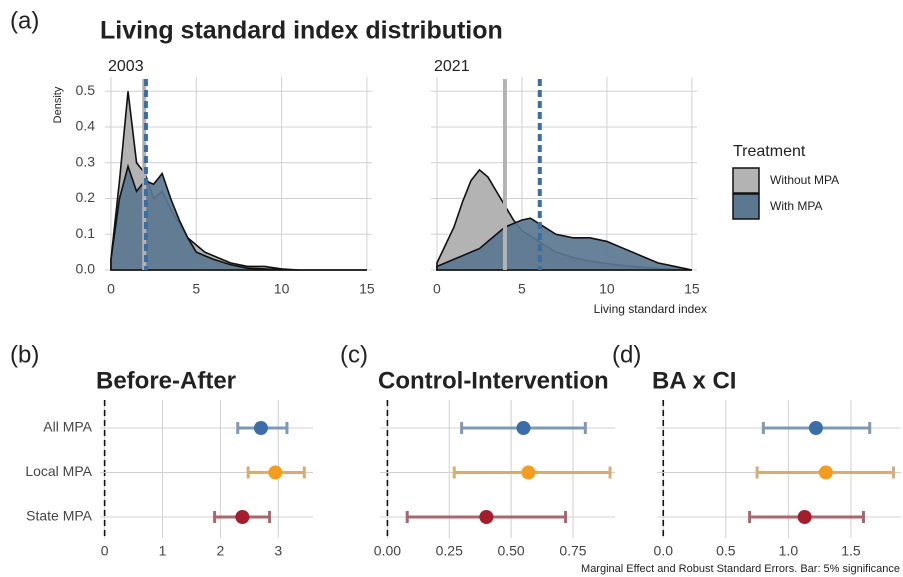 The height and width of the screenshot is (577, 903). Describe the element at coordinates (220, 551) in the screenshot. I see `x-tick-label: 2` at that location.